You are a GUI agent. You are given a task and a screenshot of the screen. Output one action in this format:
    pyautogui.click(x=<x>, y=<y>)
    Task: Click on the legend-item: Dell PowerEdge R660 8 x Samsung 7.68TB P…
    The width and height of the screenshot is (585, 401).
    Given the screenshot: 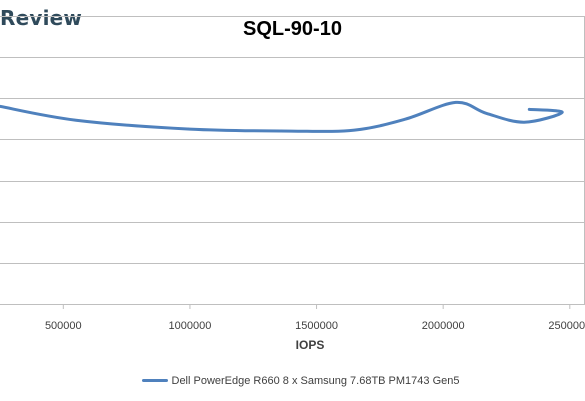 What is the action you would take?
    pyautogui.click(x=300, y=380)
    